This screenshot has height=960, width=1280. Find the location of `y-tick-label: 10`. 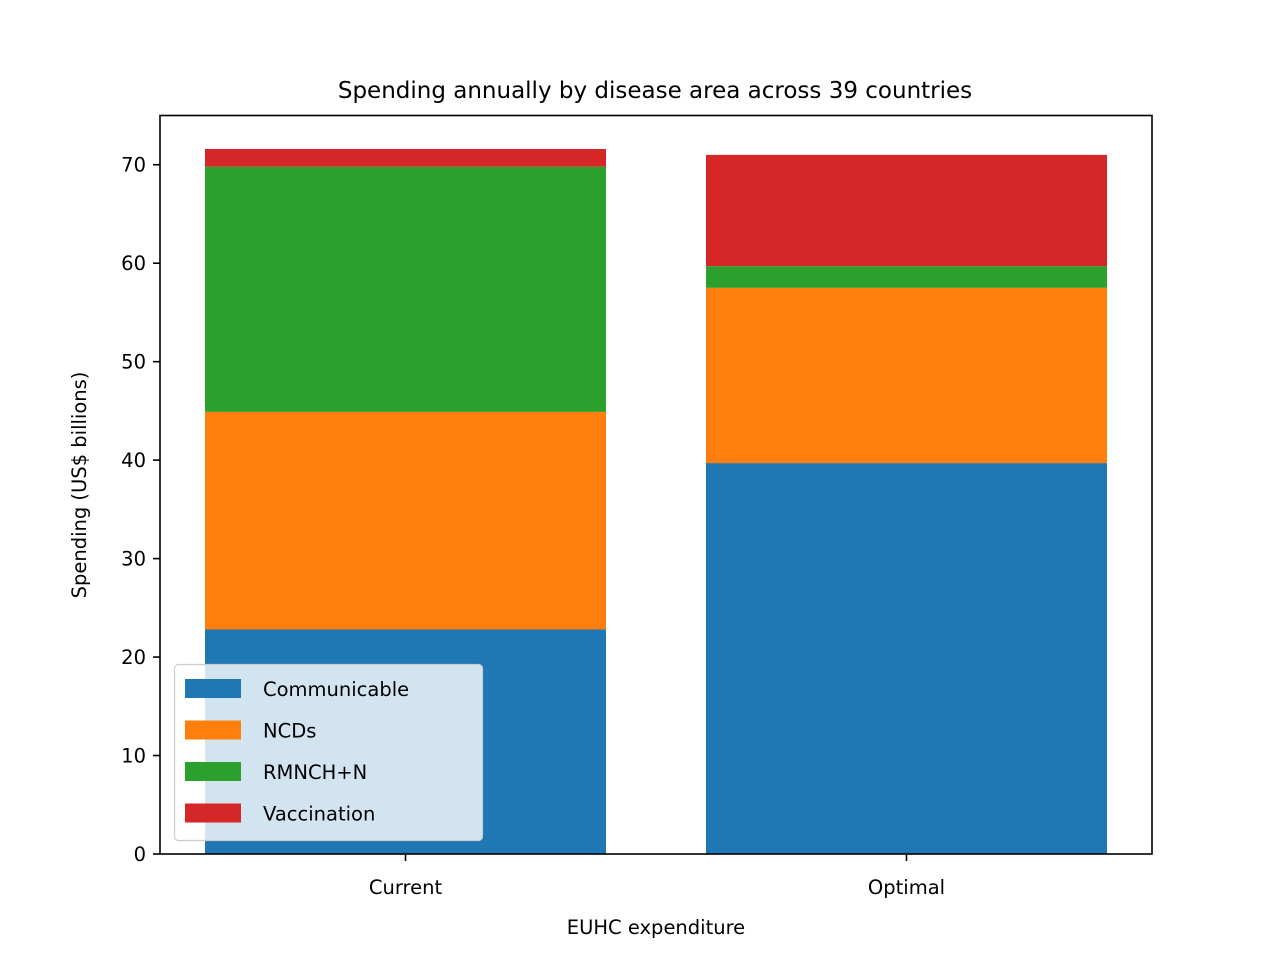

y-tick-label: 10 is located at coordinates (133, 756).